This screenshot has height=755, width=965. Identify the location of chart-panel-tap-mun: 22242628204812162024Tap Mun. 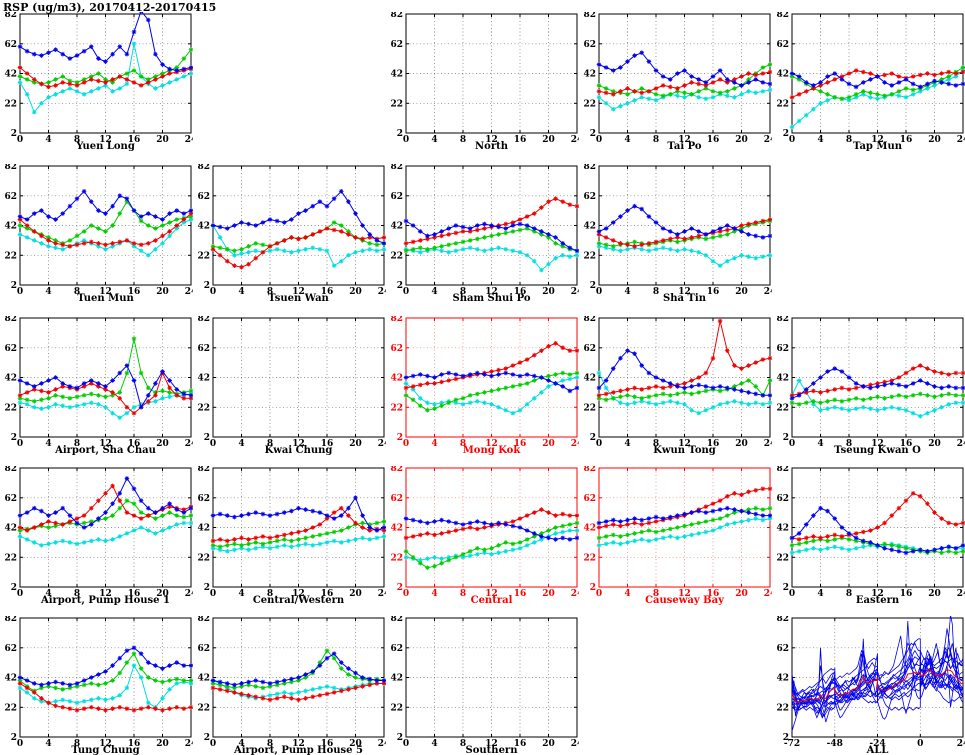
(870, 81).